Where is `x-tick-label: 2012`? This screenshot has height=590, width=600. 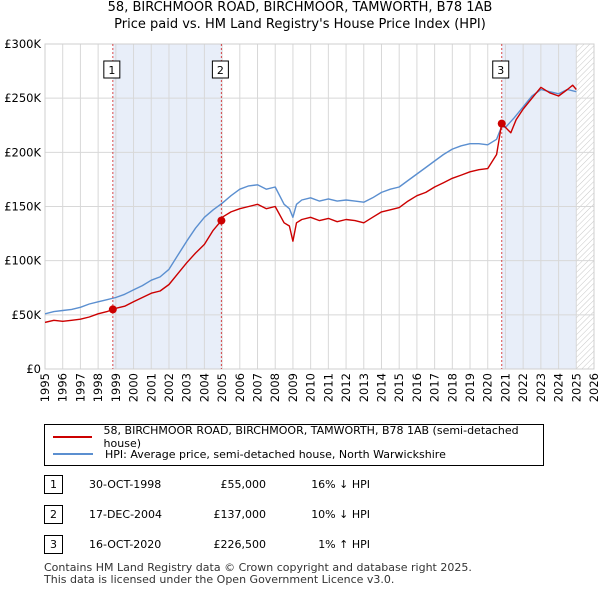
x-tick-label: 2012 is located at coordinates (346, 387).